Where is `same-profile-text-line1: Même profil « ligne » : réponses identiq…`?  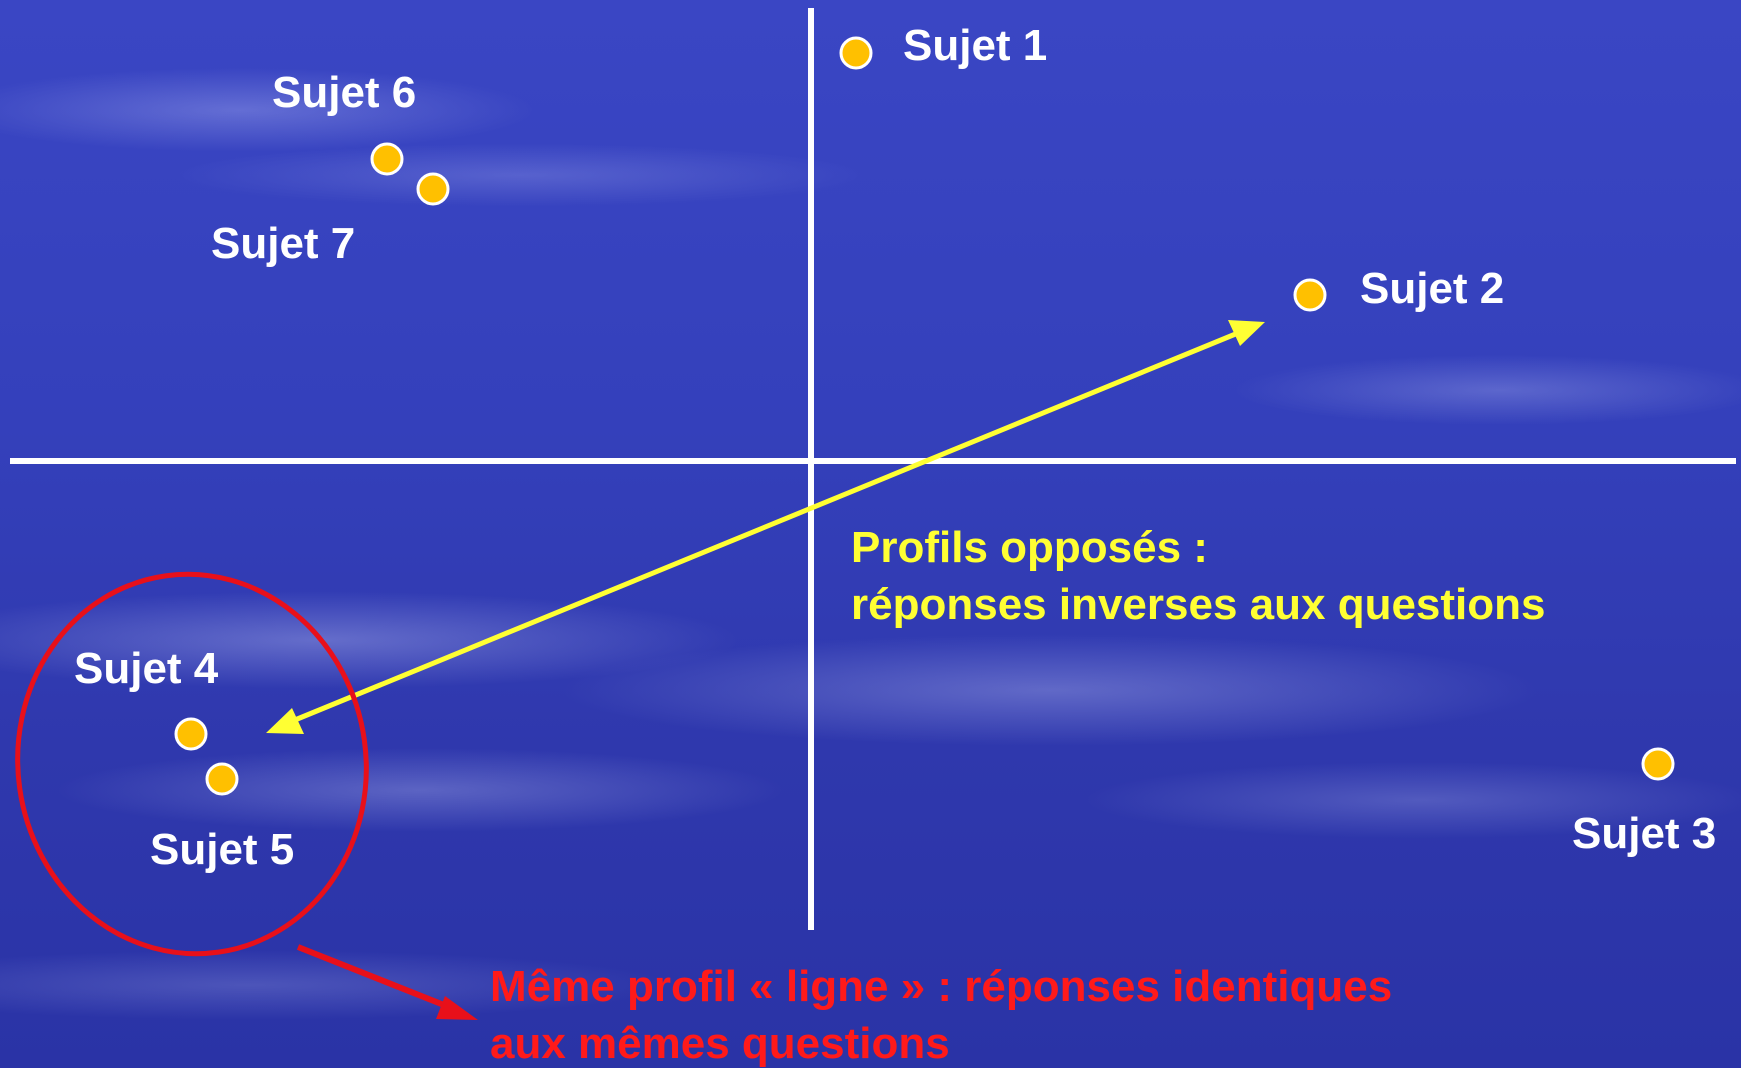 same-profile-text-line1: Même profil « ligne » : réponses identiq… is located at coordinates (941, 986).